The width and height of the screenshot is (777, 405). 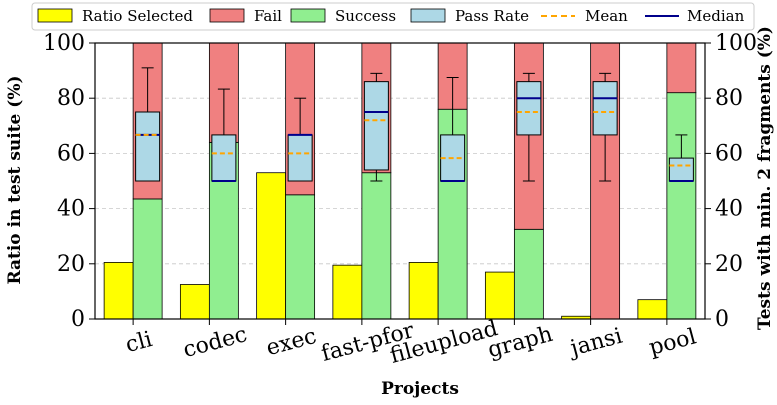 I want to click on legend-swatch-fail, so click(x=227, y=15).